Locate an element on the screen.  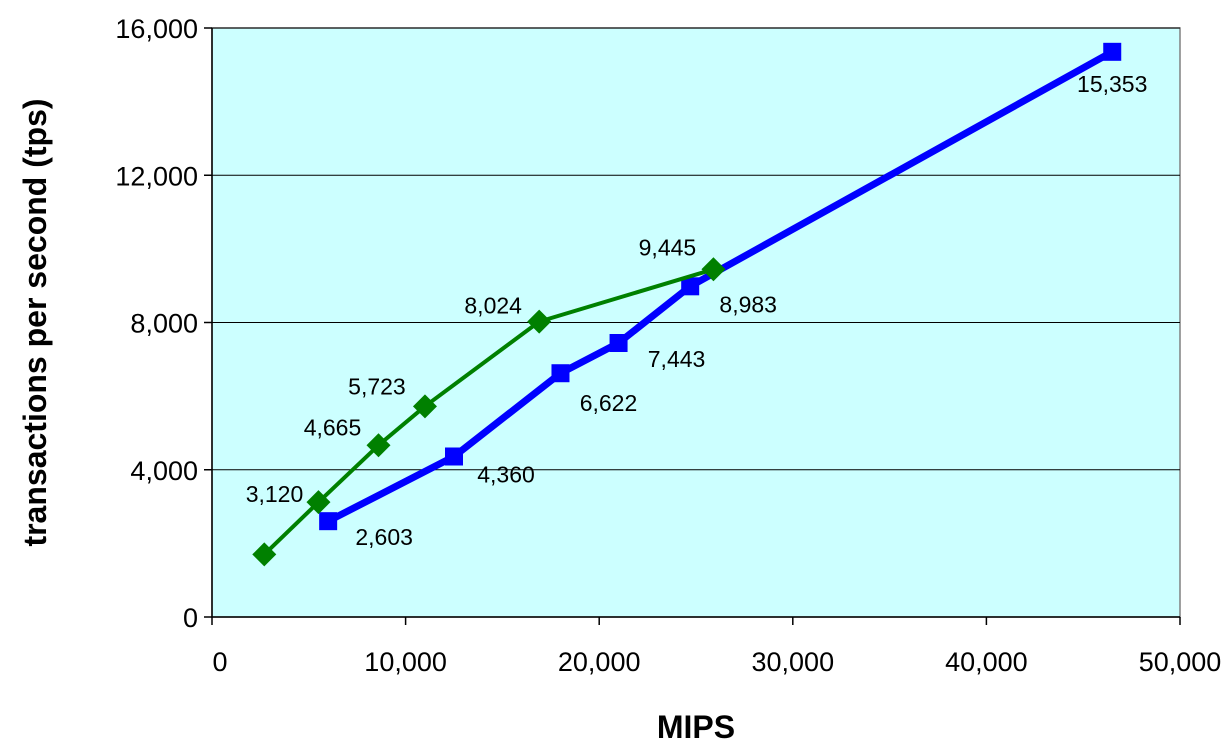
y-tick-label: 16,000 is located at coordinates (156, 29).